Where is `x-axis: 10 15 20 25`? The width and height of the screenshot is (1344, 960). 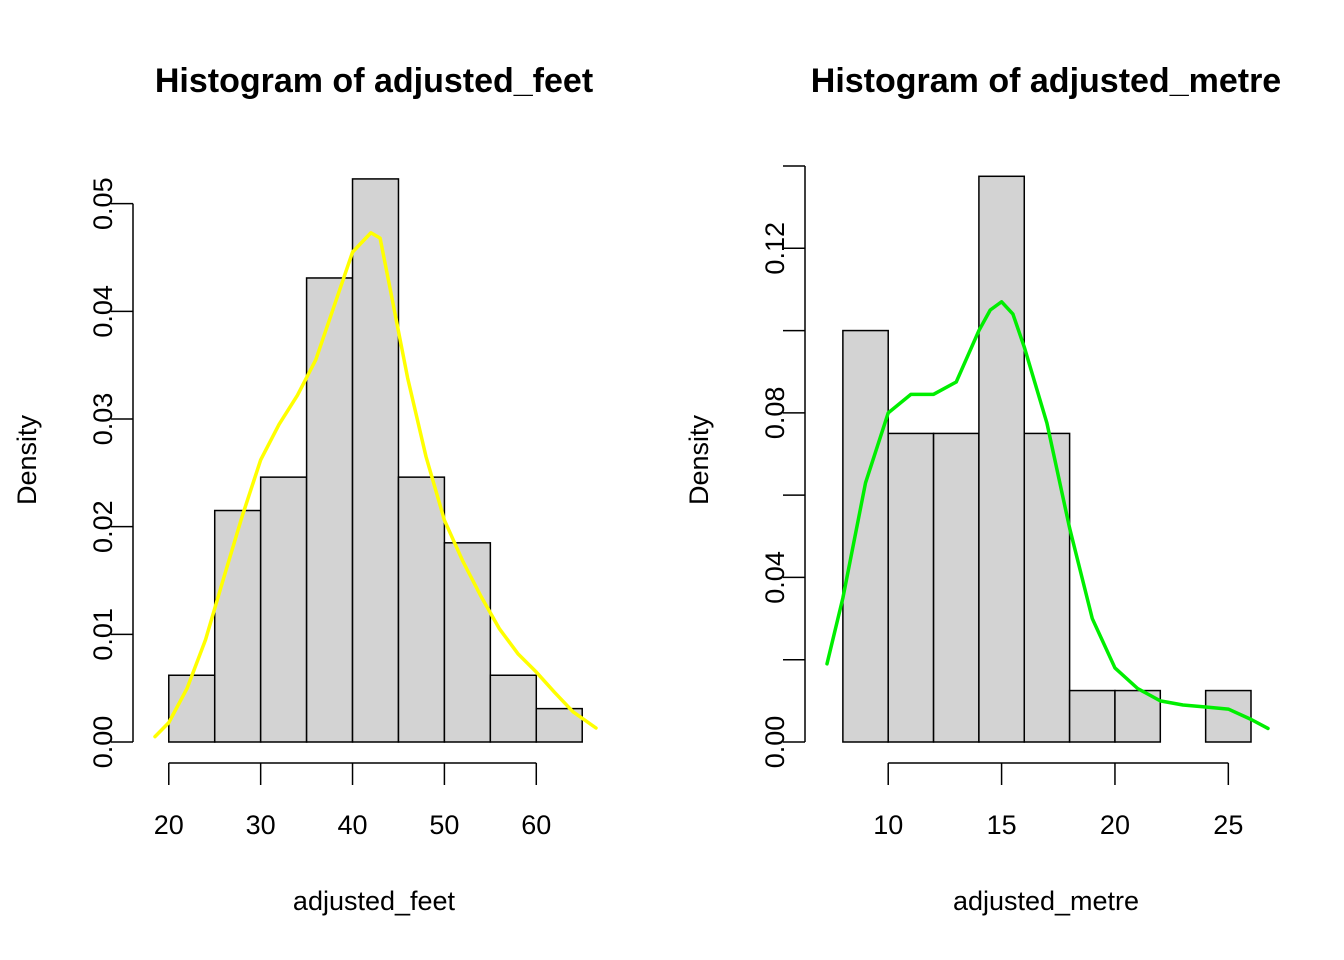 x-axis: 10 15 20 25 is located at coordinates (1058, 801).